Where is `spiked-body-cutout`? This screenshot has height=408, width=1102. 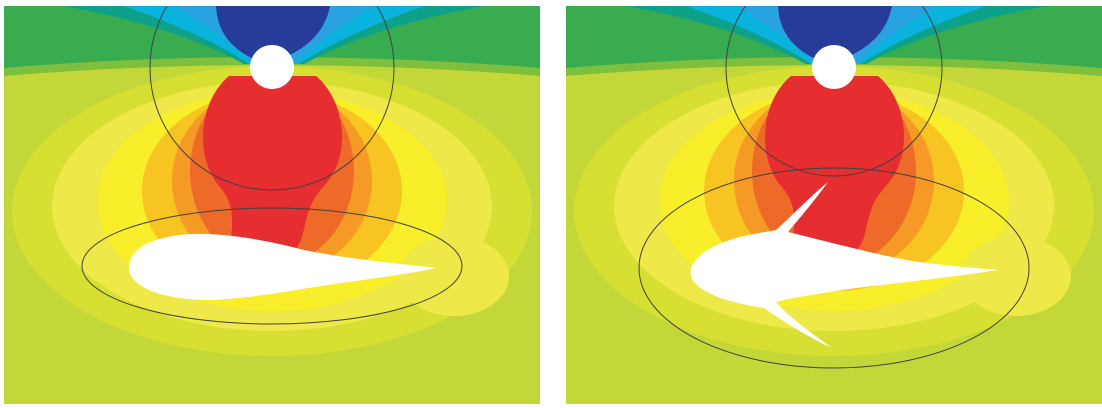
spiked-body-cutout is located at coordinates (844, 265).